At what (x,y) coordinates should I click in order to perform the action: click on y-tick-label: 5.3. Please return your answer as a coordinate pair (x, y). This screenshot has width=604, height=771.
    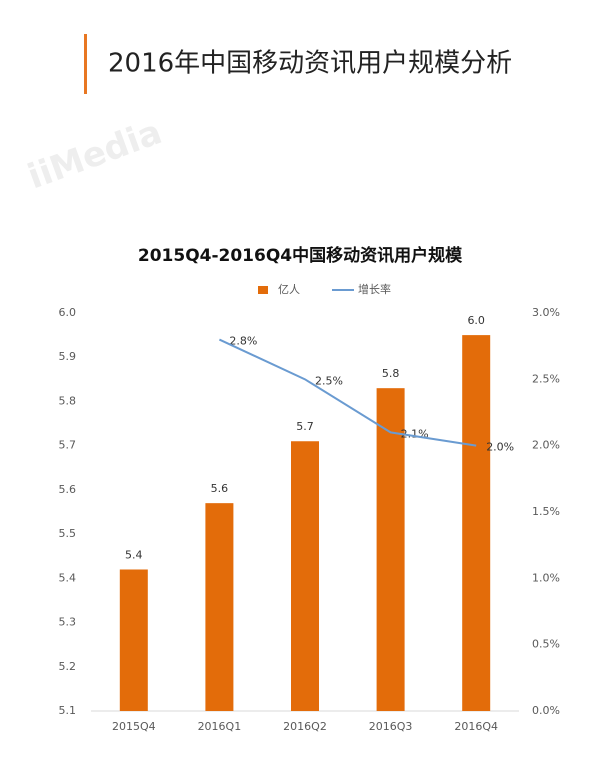
    Looking at the image, I should click on (68, 622).